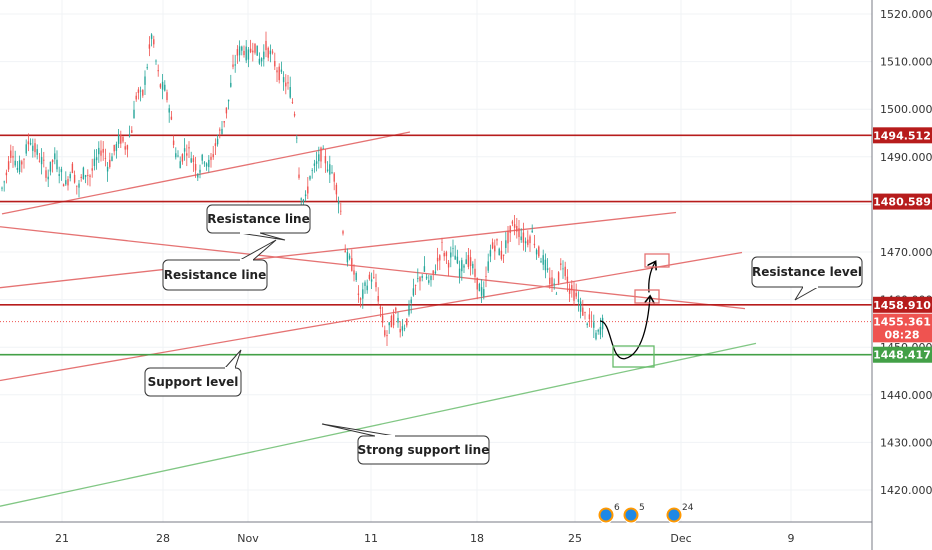 The width and height of the screenshot is (932, 550). I want to click on callout-tail, so click(262, 236).